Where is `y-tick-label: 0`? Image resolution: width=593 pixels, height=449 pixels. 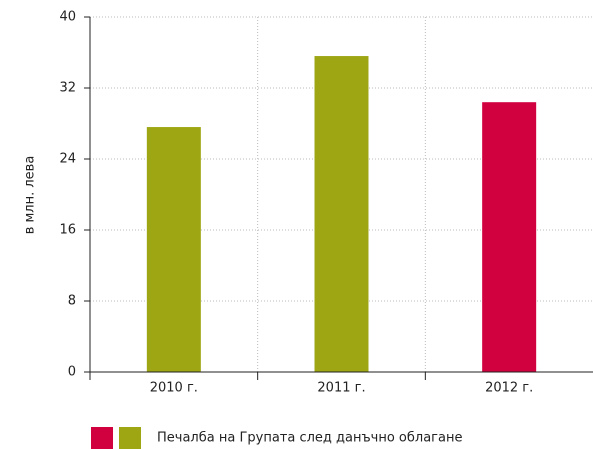
y-tick-label: 0 is located at coordinates (72, 372).